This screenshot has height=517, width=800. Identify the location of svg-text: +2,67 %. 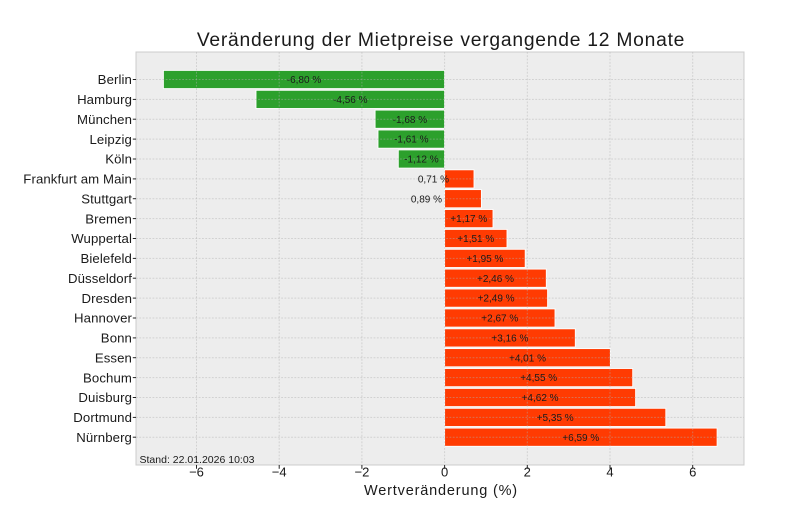
(499, 319).